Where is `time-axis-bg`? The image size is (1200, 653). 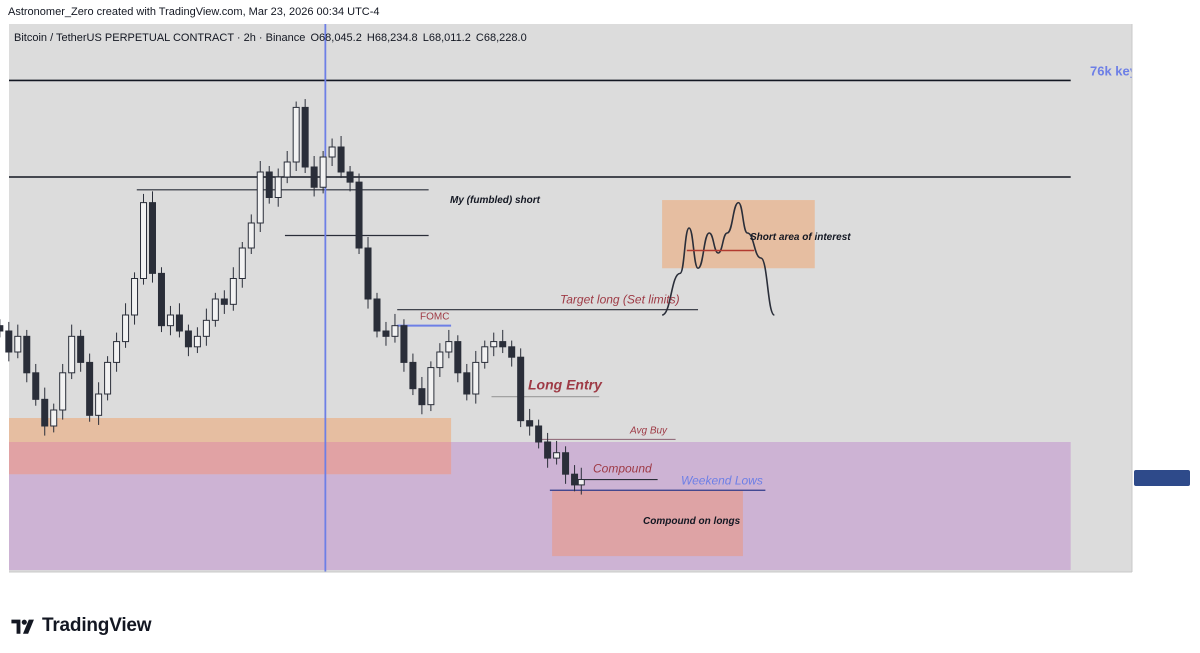 time-axis-bg is located at coordinates (600, 586).